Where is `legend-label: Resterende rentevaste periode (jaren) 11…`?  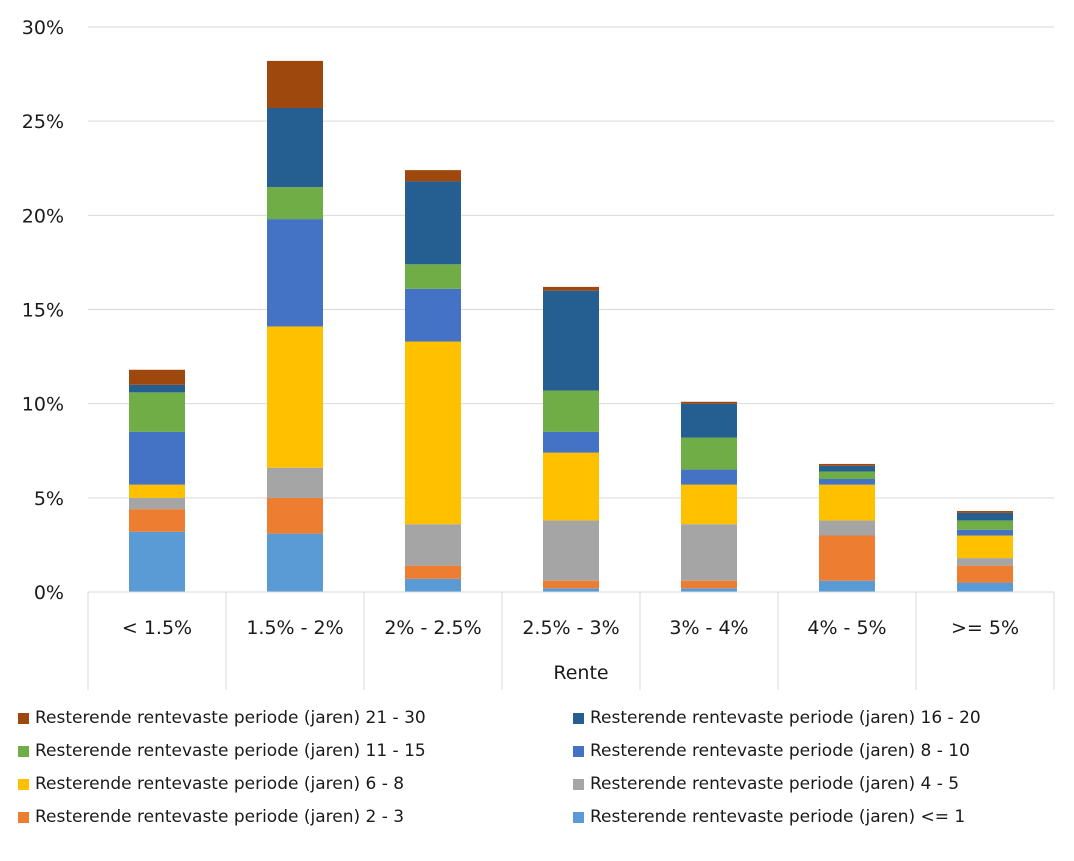 legend-label: Resterende rentevaste periode (jaren) 11… is located at coordinates (230, 751).